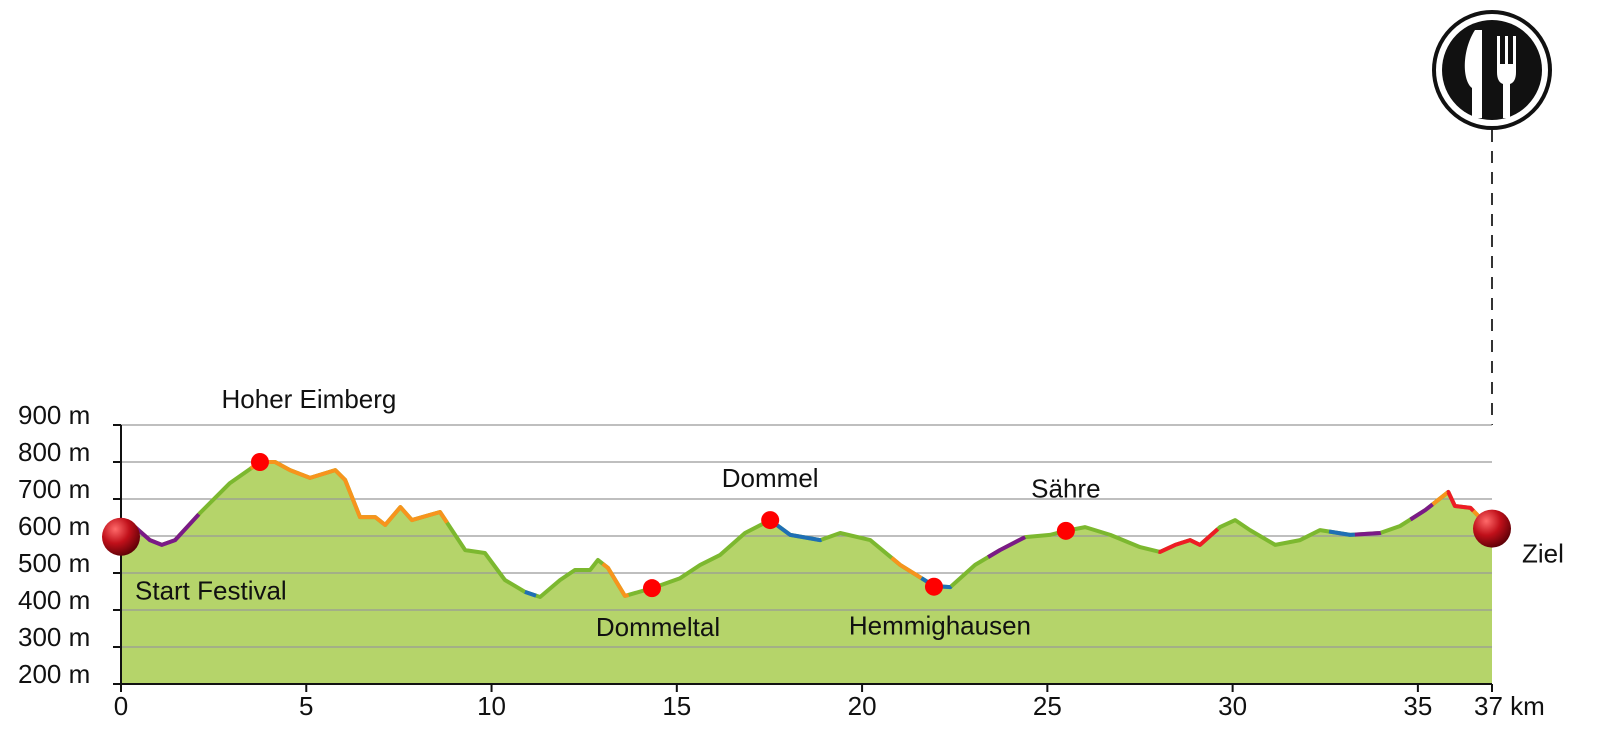  What do you see at coordinates (770, 478) in the screenshot?
I see `waypoint-label: Dommel` at bounding box center [770, 478].